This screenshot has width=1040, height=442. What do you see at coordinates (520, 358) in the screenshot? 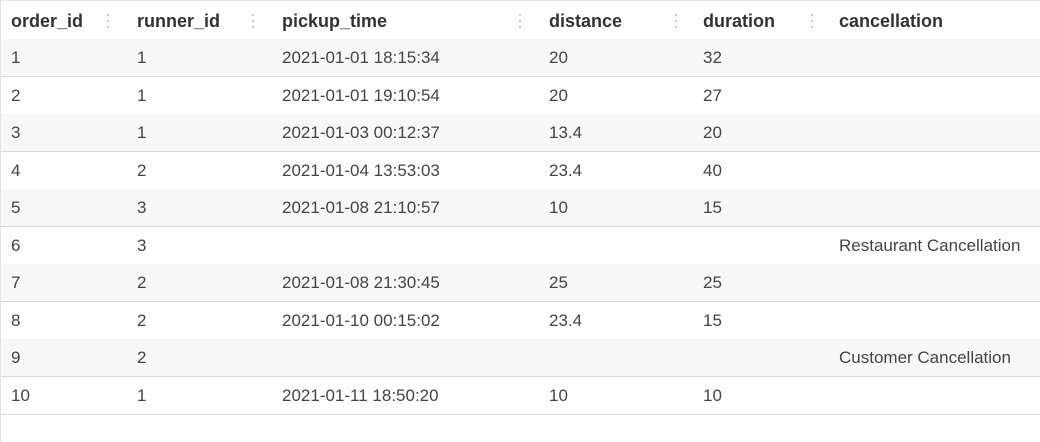
I see `table-row: 9 2 Customer Cancellation` at bounding box center [520, 358].